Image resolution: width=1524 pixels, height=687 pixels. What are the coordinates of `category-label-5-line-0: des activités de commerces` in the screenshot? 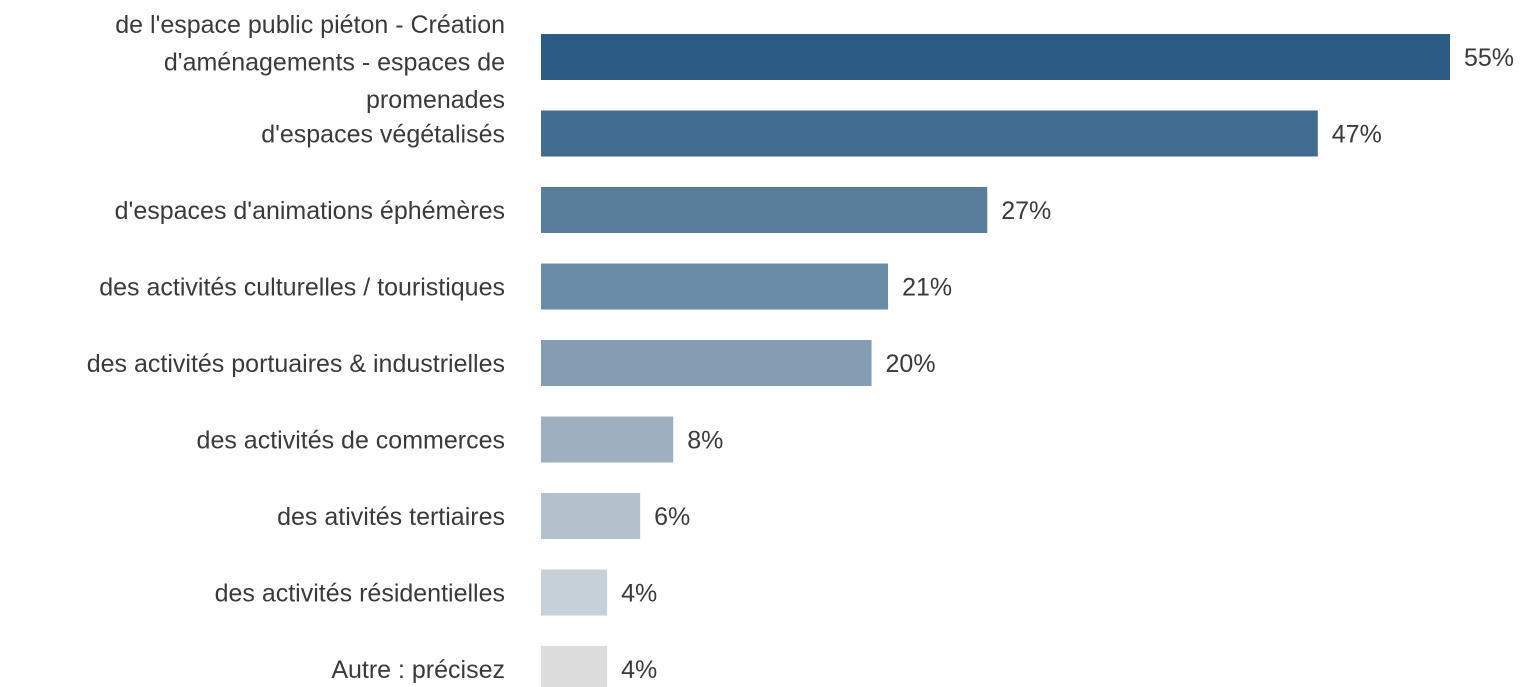 It's located at (351, 441).